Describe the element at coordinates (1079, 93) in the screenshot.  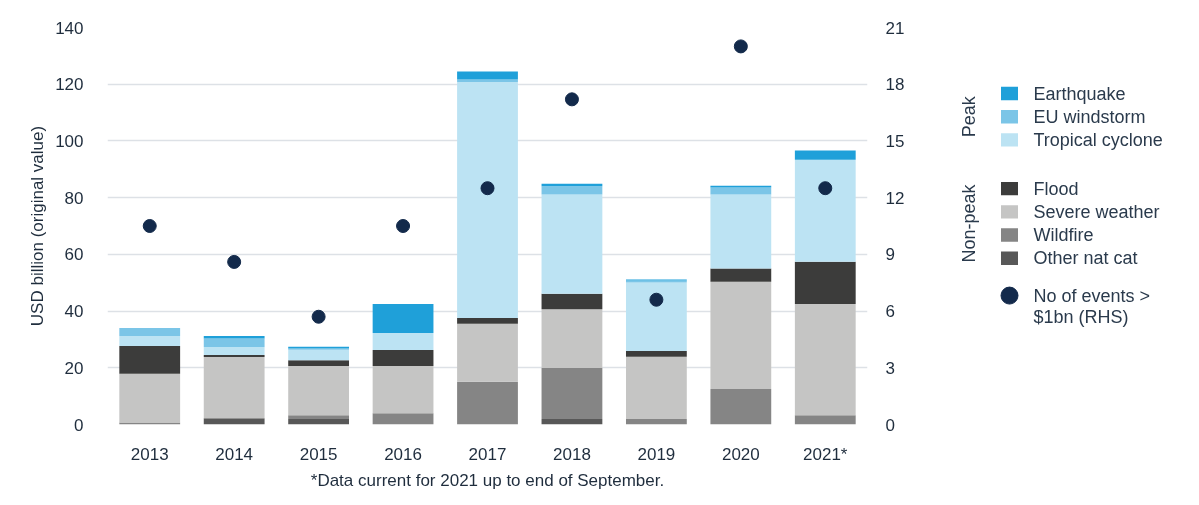
I see `legend-label: Earthquake` at that location.